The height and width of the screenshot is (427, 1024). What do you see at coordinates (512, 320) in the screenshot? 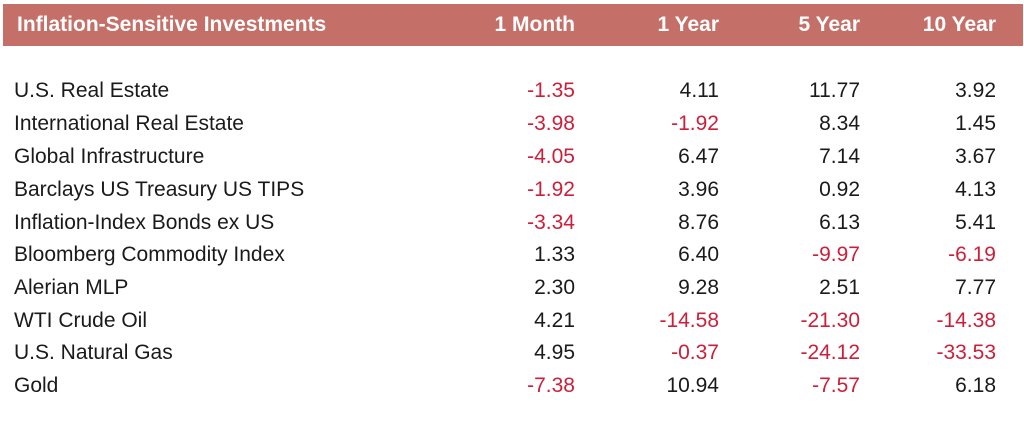
I see `table-row: WTI Crude Oil 4.21 -14.58 -21.30 -14.38` at bounding box center [512, 320].